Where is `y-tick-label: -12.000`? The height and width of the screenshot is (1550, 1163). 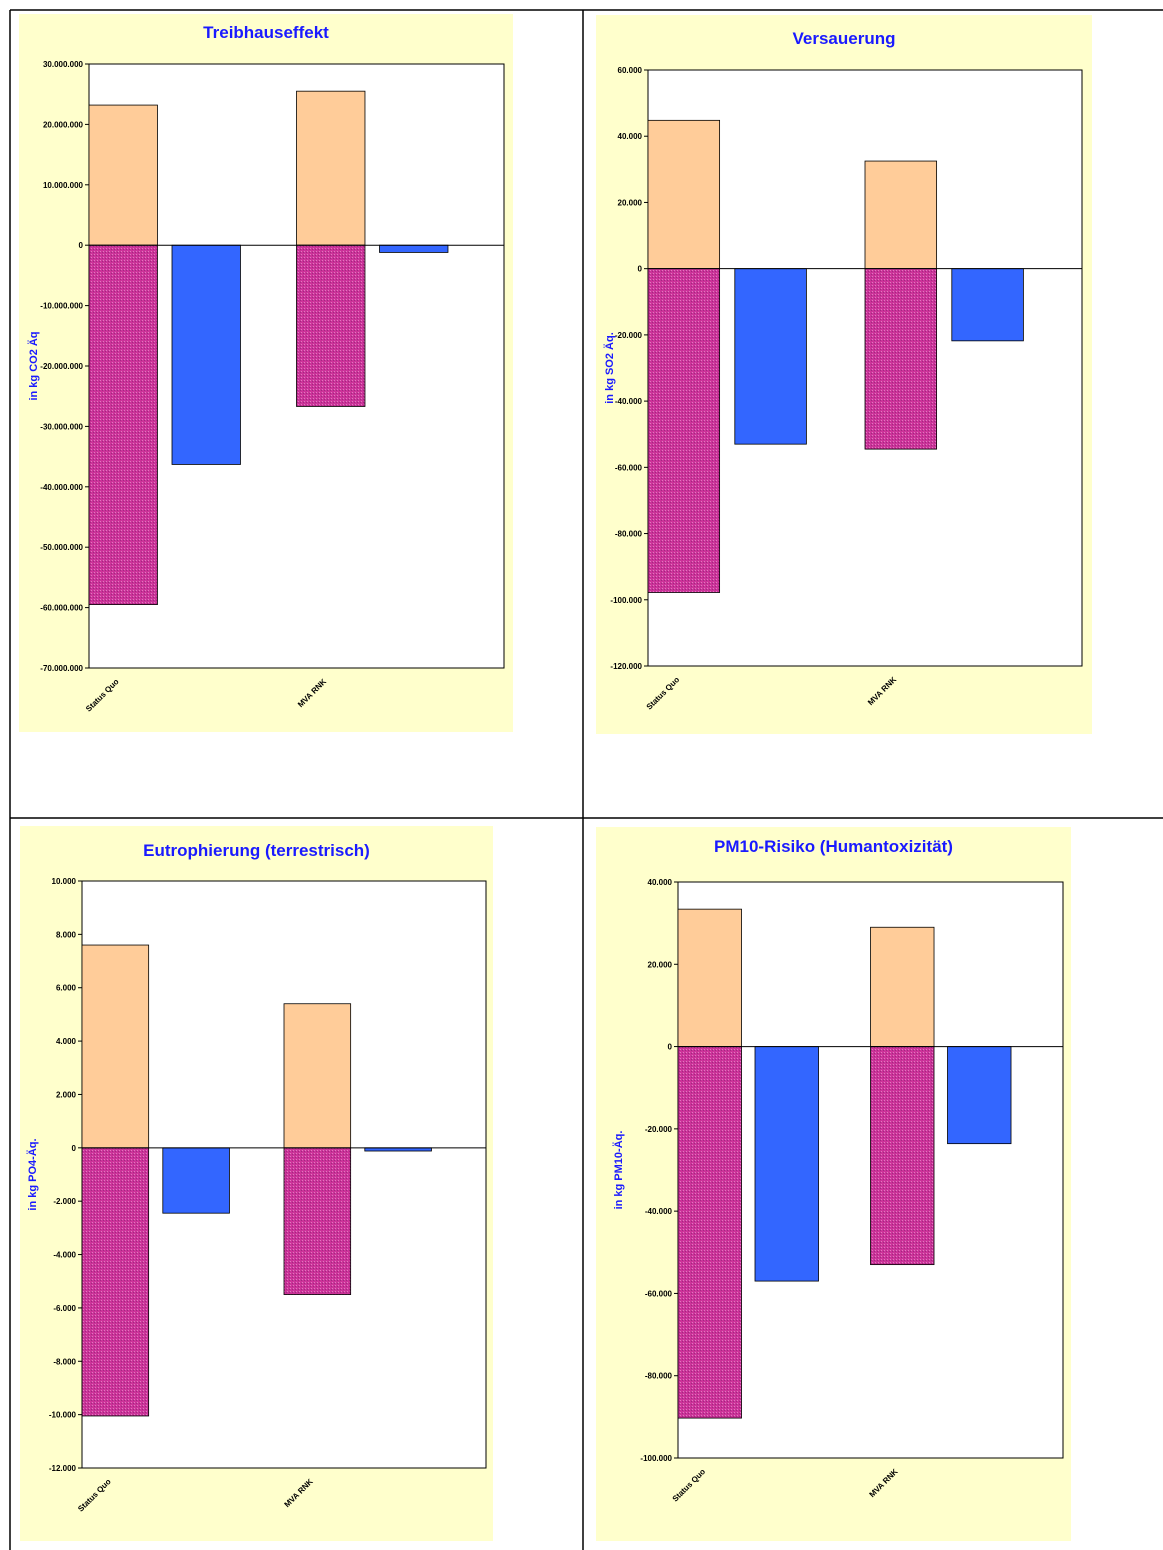 y-tick-label: -12.000 is located at coordinates (63, 1468).